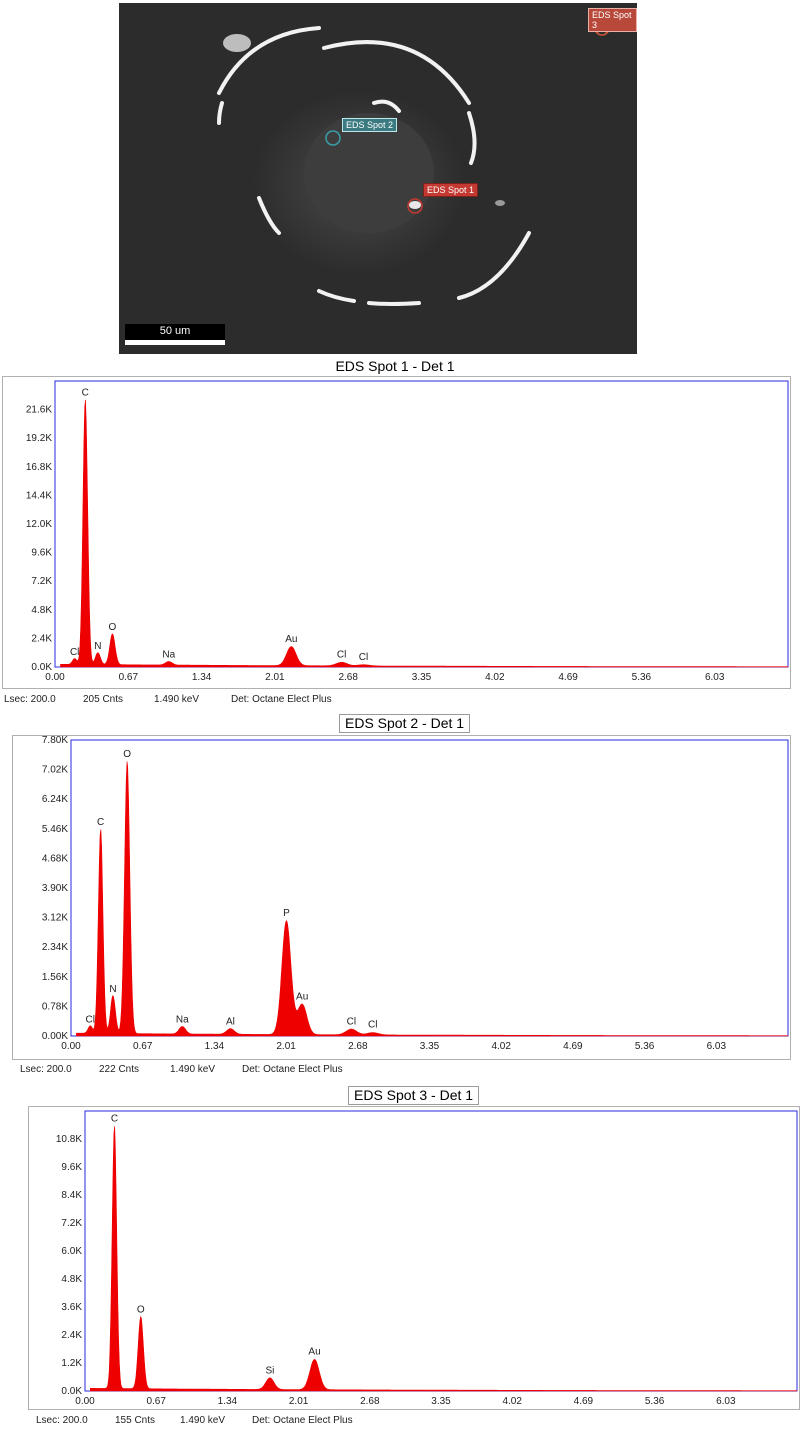  What do you see at coordinates (71, 1391) in the screenshot?
I see `y-tick-label: 0.0K` at bounding box center [71, 1391].